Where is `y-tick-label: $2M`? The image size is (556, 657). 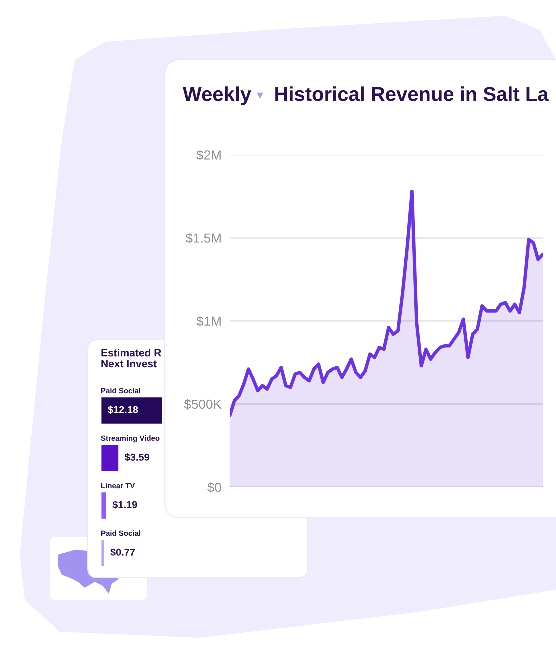
y-tick-label: $2M is located at coordinates (208, 155).